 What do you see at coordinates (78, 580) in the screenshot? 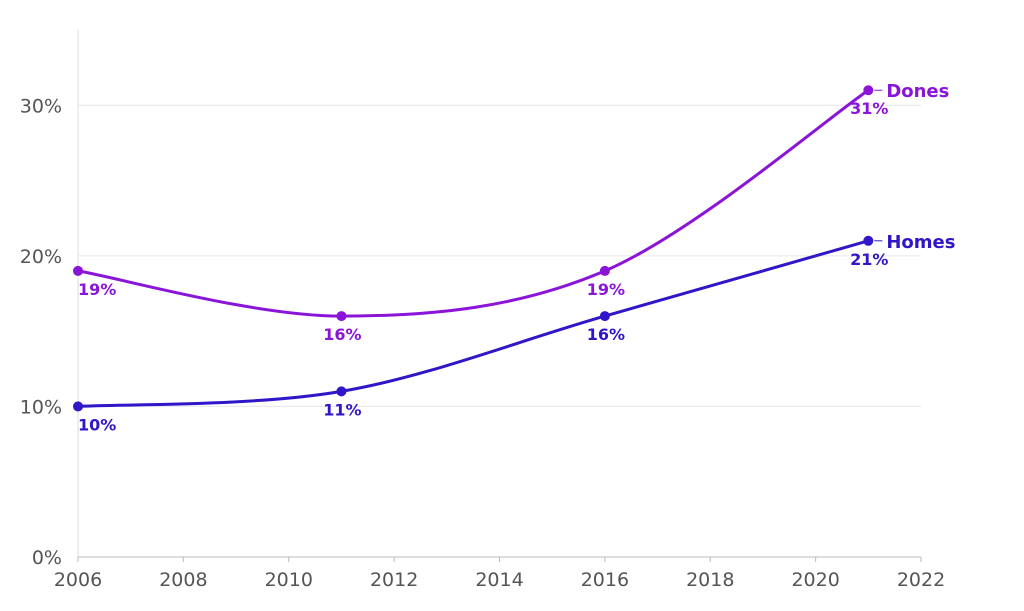
I see `x-tick-label: 2006` at bounding box center [78, 580].